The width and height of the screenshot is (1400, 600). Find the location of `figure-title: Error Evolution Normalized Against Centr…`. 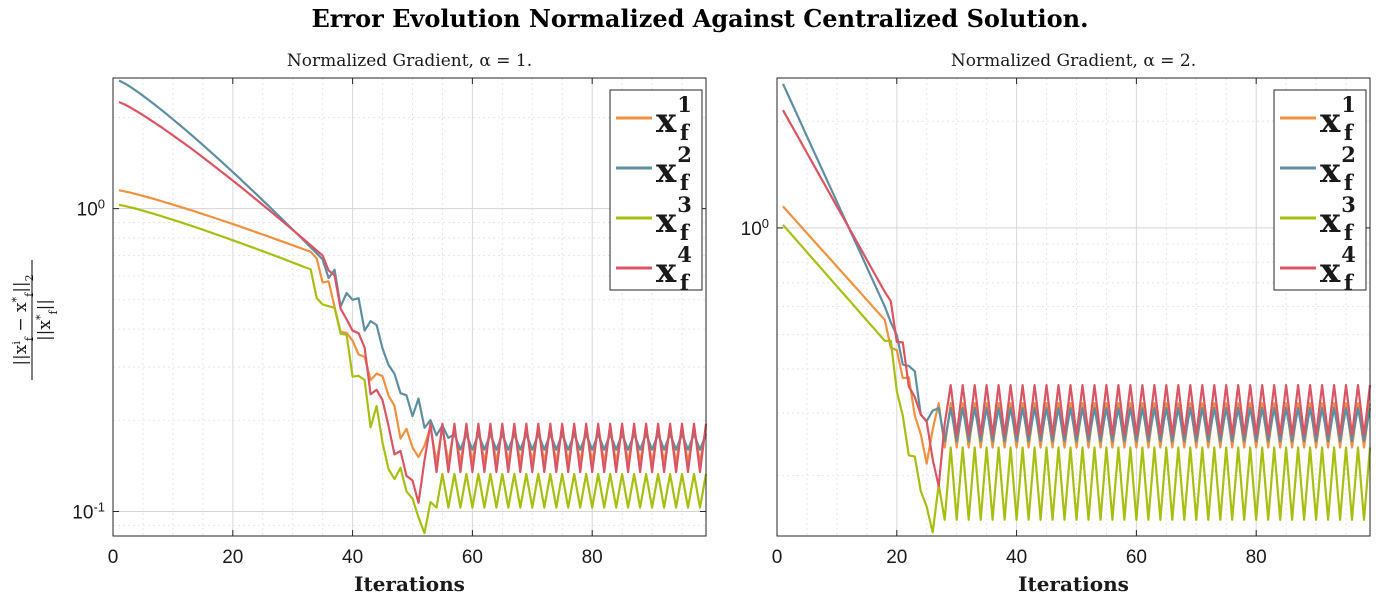

figure-title: Error Evolution Normalized Against Centr… is located at coordinates (700, 18).